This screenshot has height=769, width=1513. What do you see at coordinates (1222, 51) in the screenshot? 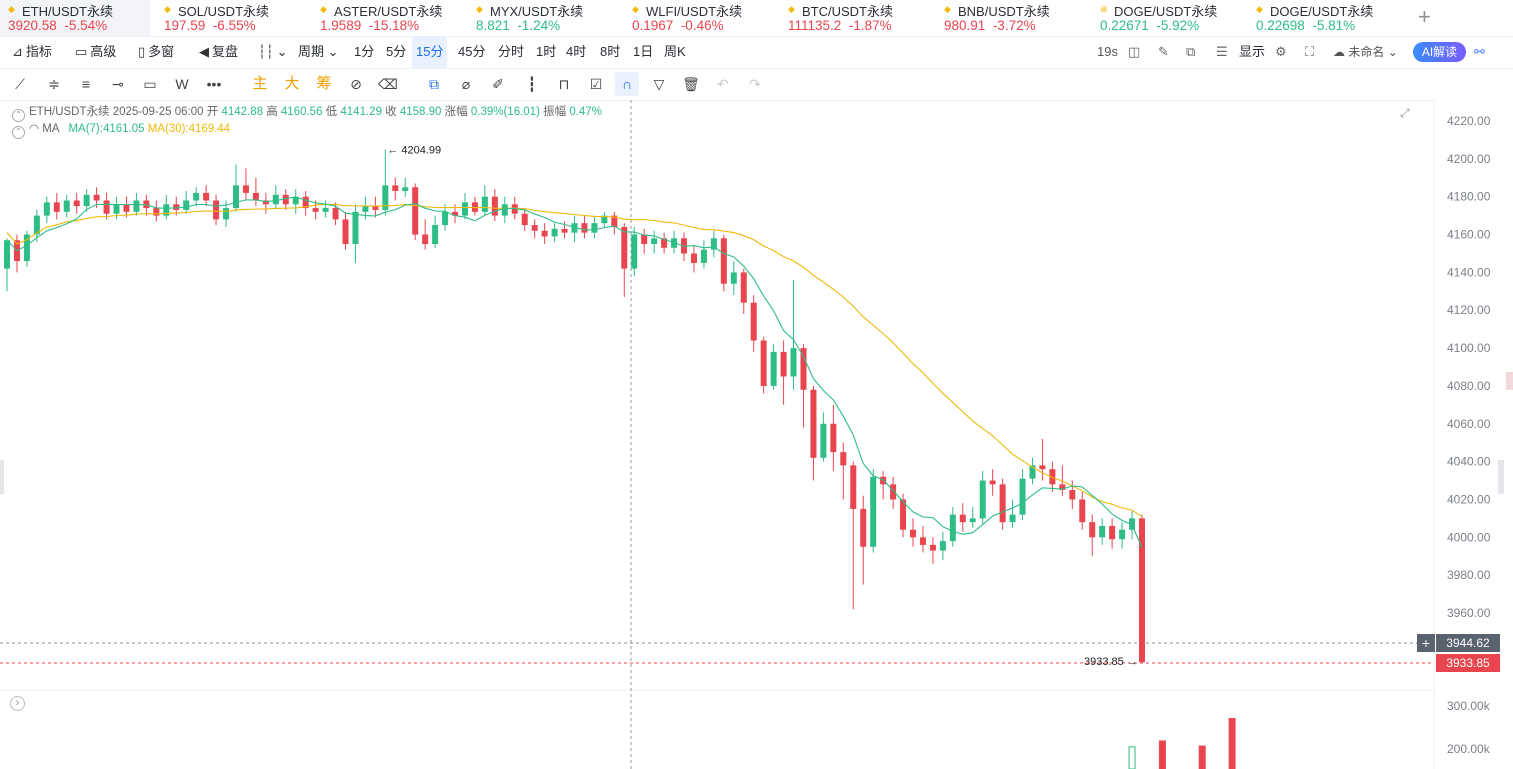
I see `list-icon: ☰` at bounding box center [1222, 51].